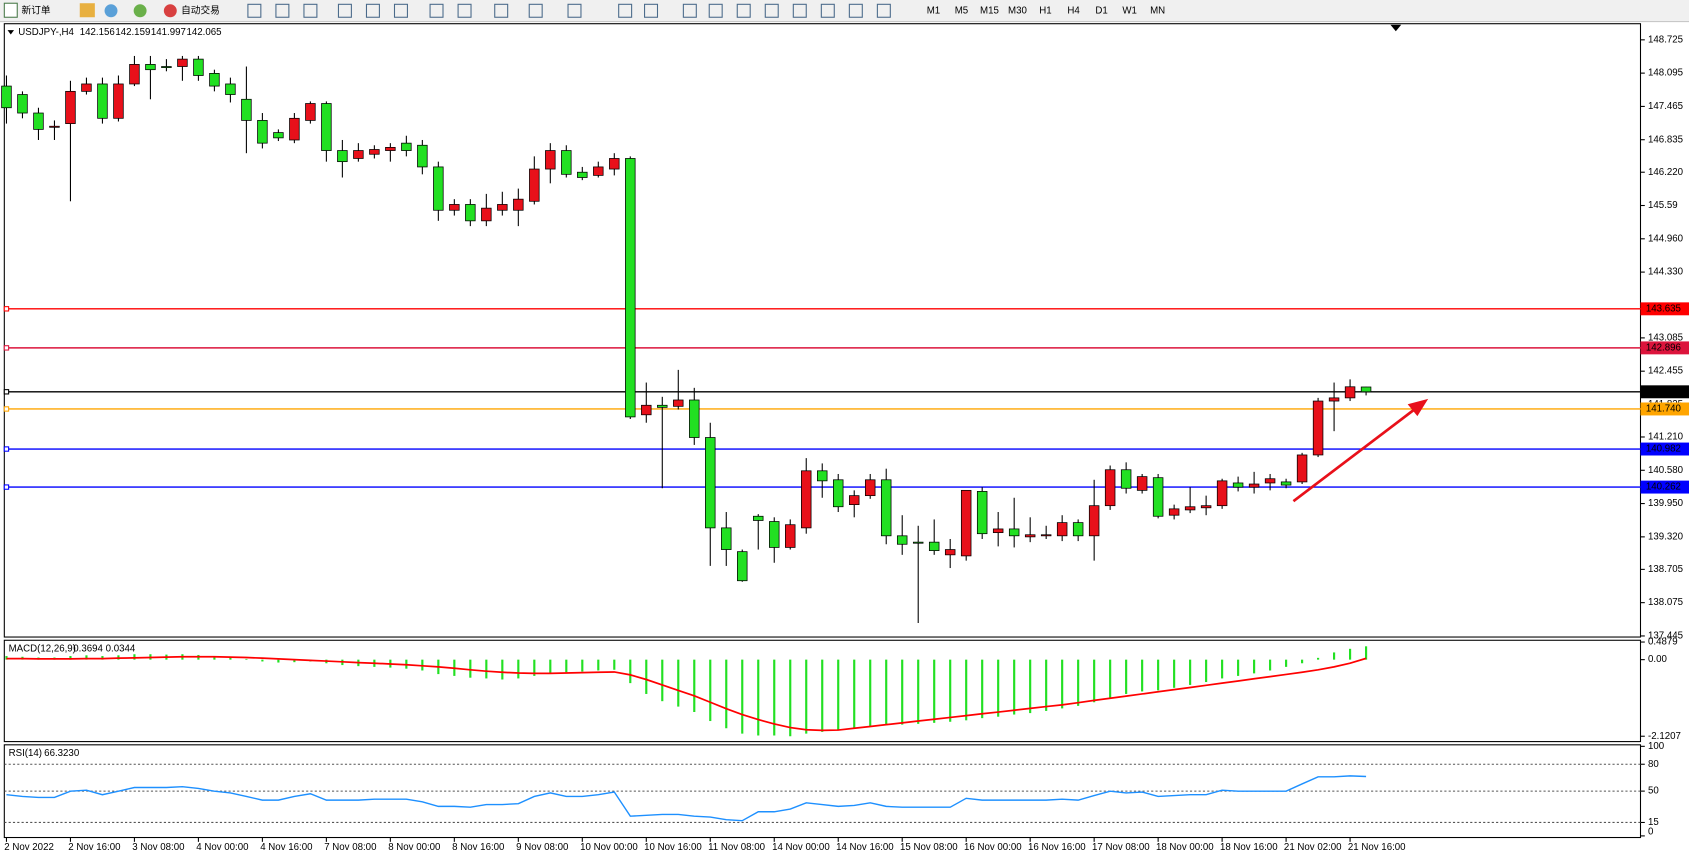 This screenshot has height=858, width=1689. Describe the element at coordinates (1664, 736) in the screenshot. I see `y-tick-label: -2.1207` at that location.